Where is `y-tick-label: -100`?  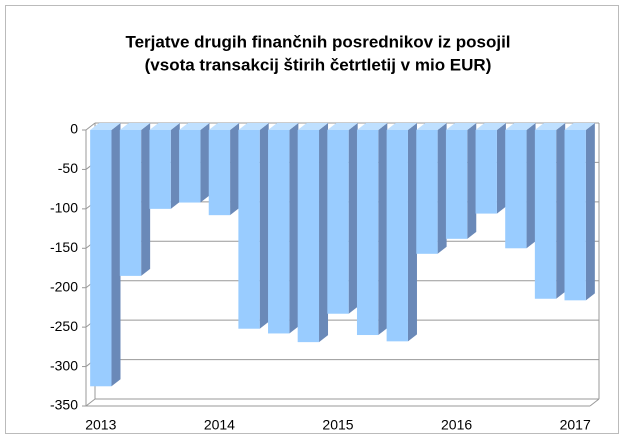 y-tick-label: -100 is located at coordinates (64, 208).